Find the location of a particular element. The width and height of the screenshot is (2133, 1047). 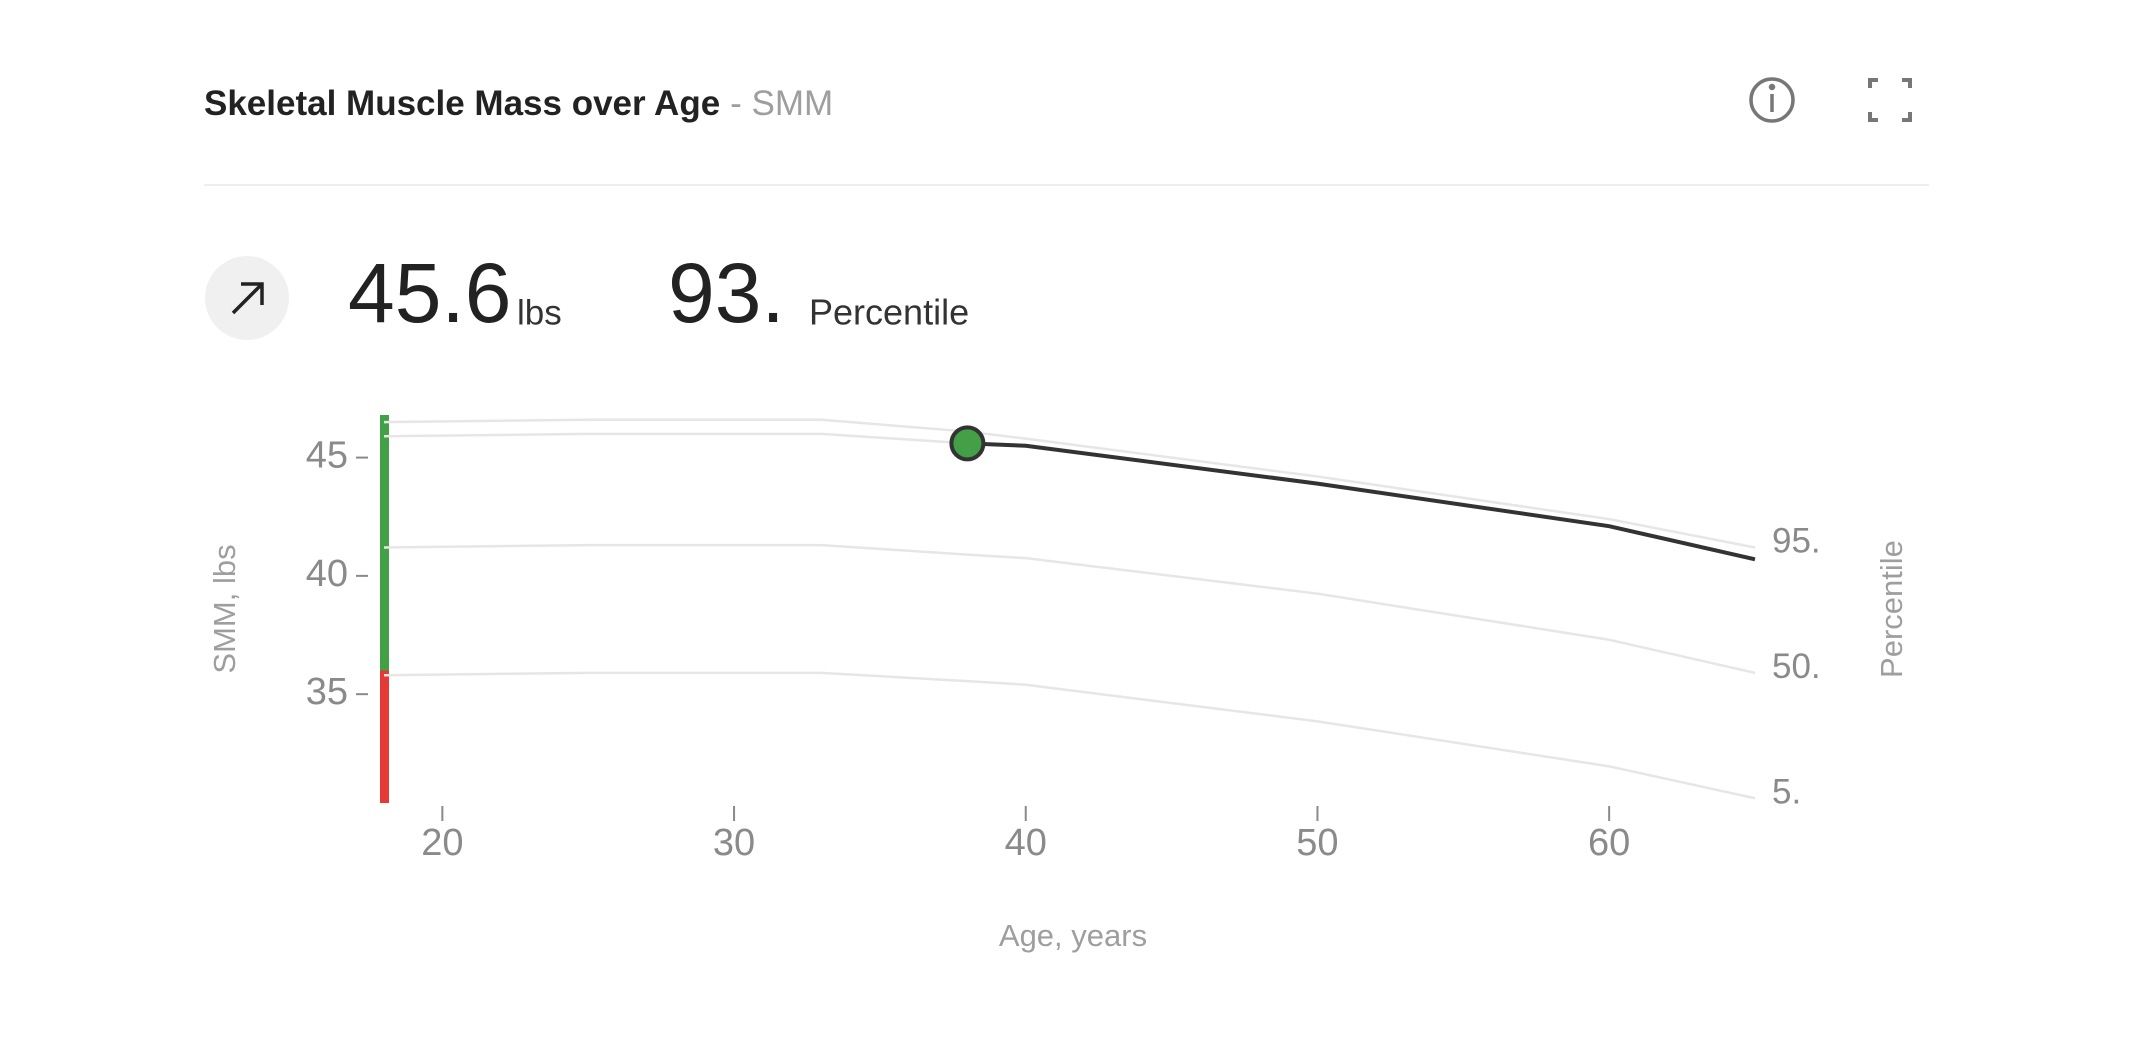

series-label: 50. is located at coordinates (1796, 666).